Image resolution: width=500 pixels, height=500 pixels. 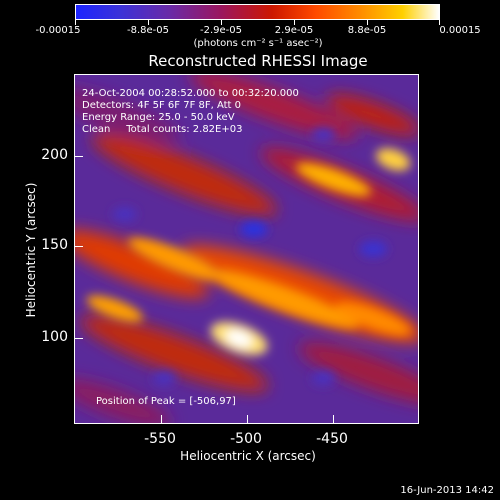 I want to click on x-axis-label: Heliocentric X (arcsec), so click(x=248, y=456).